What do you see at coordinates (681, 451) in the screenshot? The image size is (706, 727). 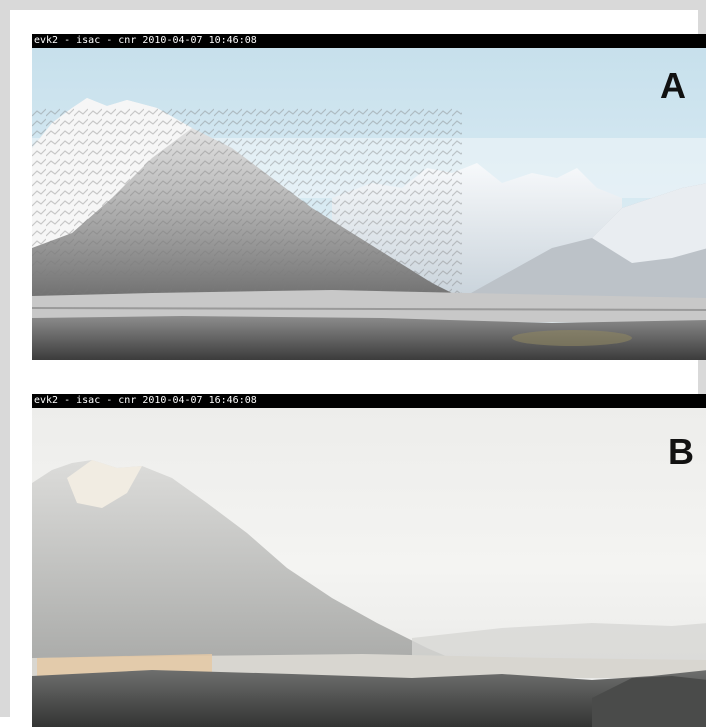 I see `panel-label-b: B` at bounding box center [681, 451].